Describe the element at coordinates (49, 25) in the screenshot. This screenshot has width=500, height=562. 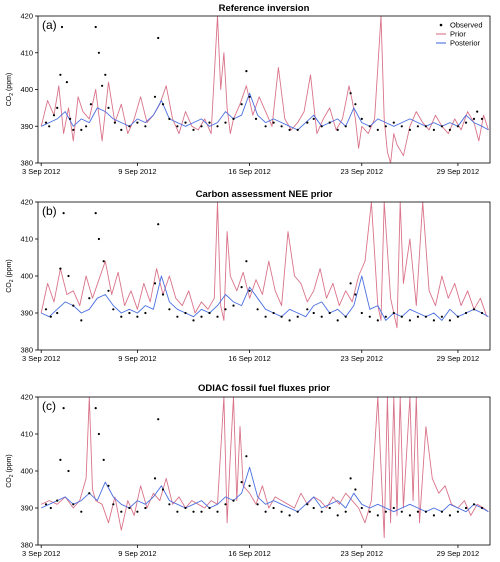
I see `panel-label: (a)` at that location.